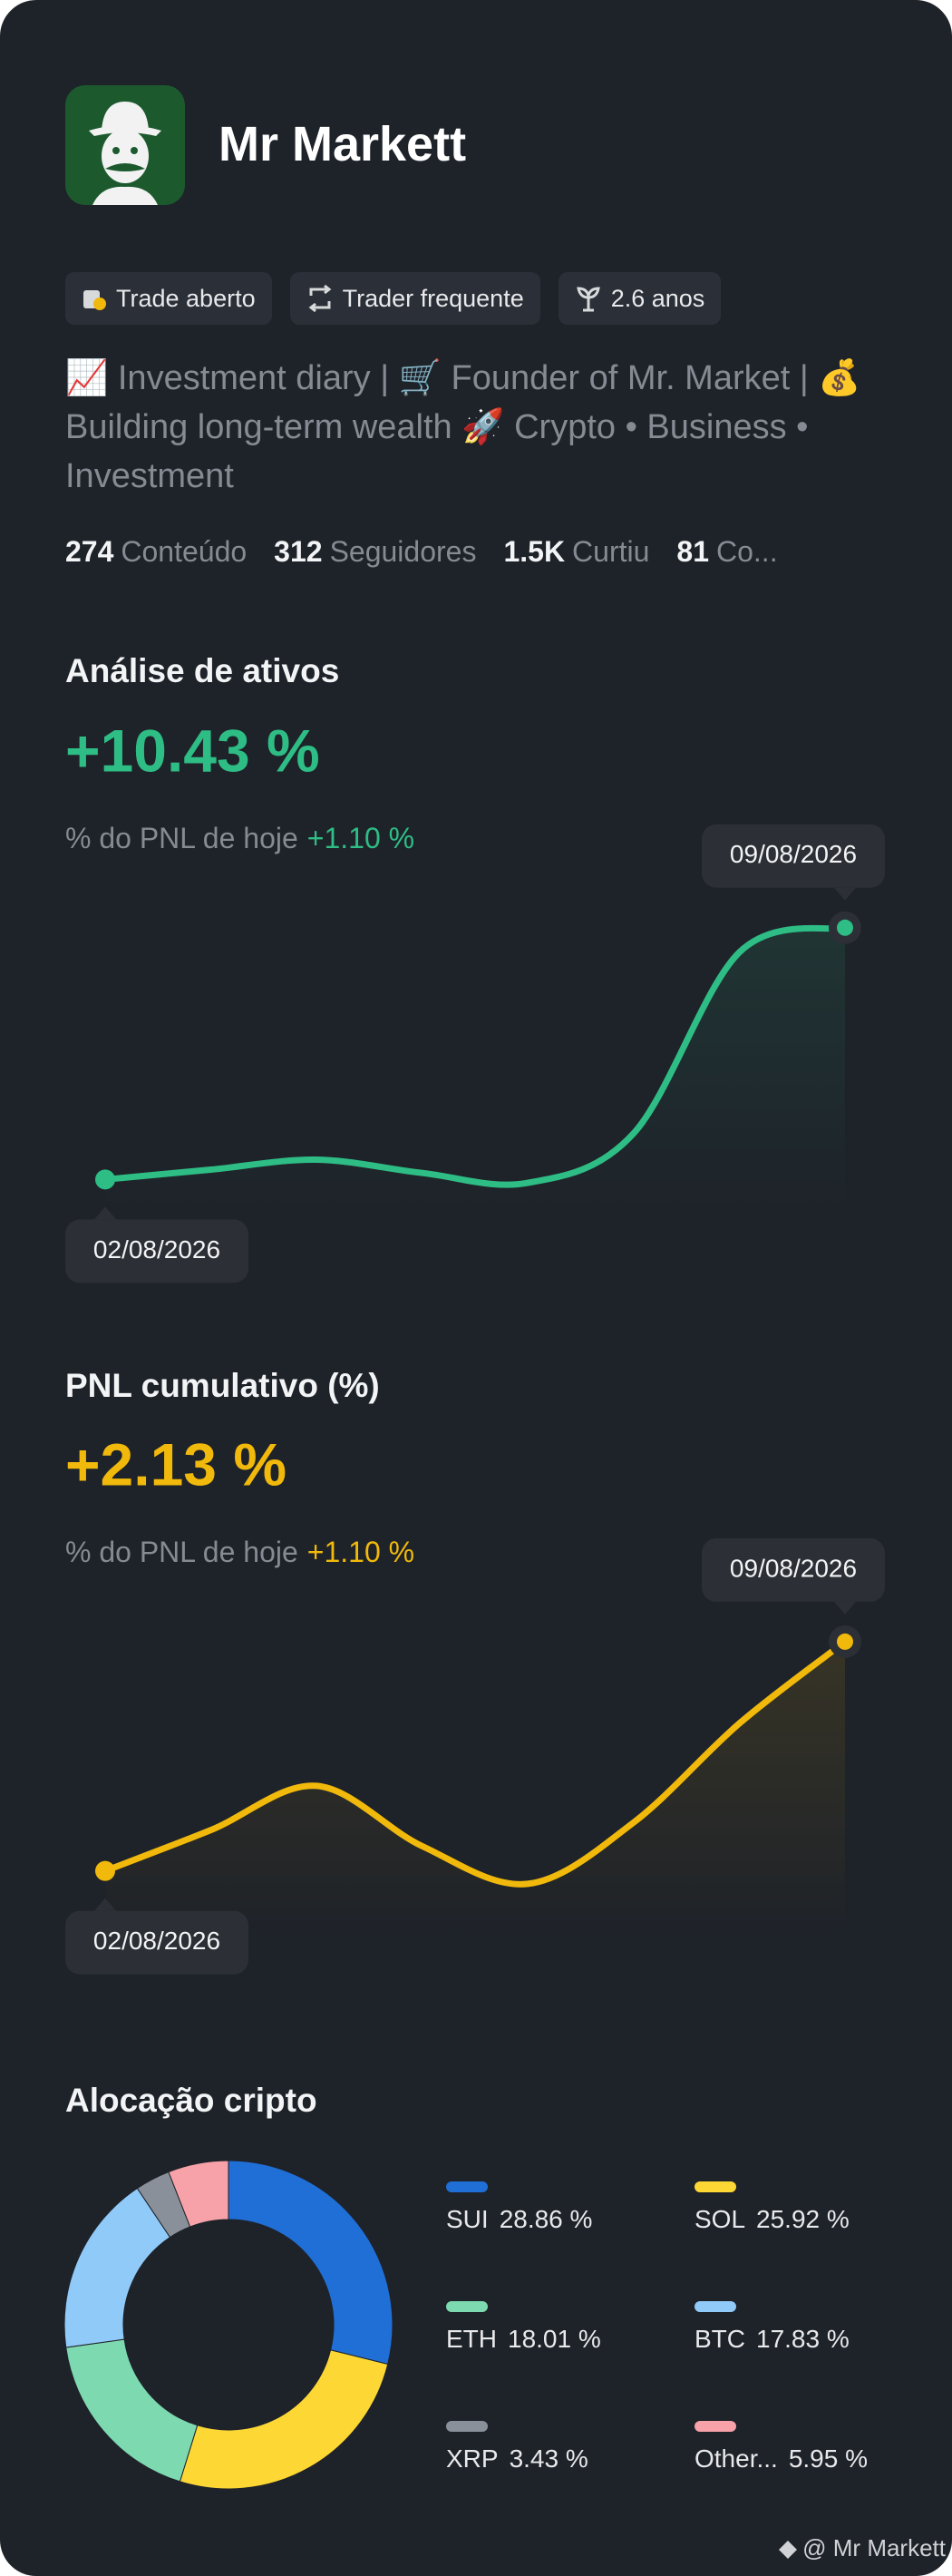 The image size is (952, 2576). Describe the element at coordinates (657, 298) in the screenshot. I see `badge-label: 2.6 anos` at that location.